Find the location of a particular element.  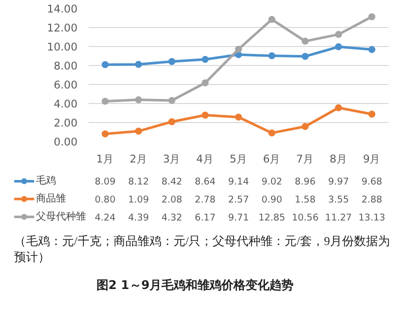

data-label: 9.14 is located at coordinates (238, 182).